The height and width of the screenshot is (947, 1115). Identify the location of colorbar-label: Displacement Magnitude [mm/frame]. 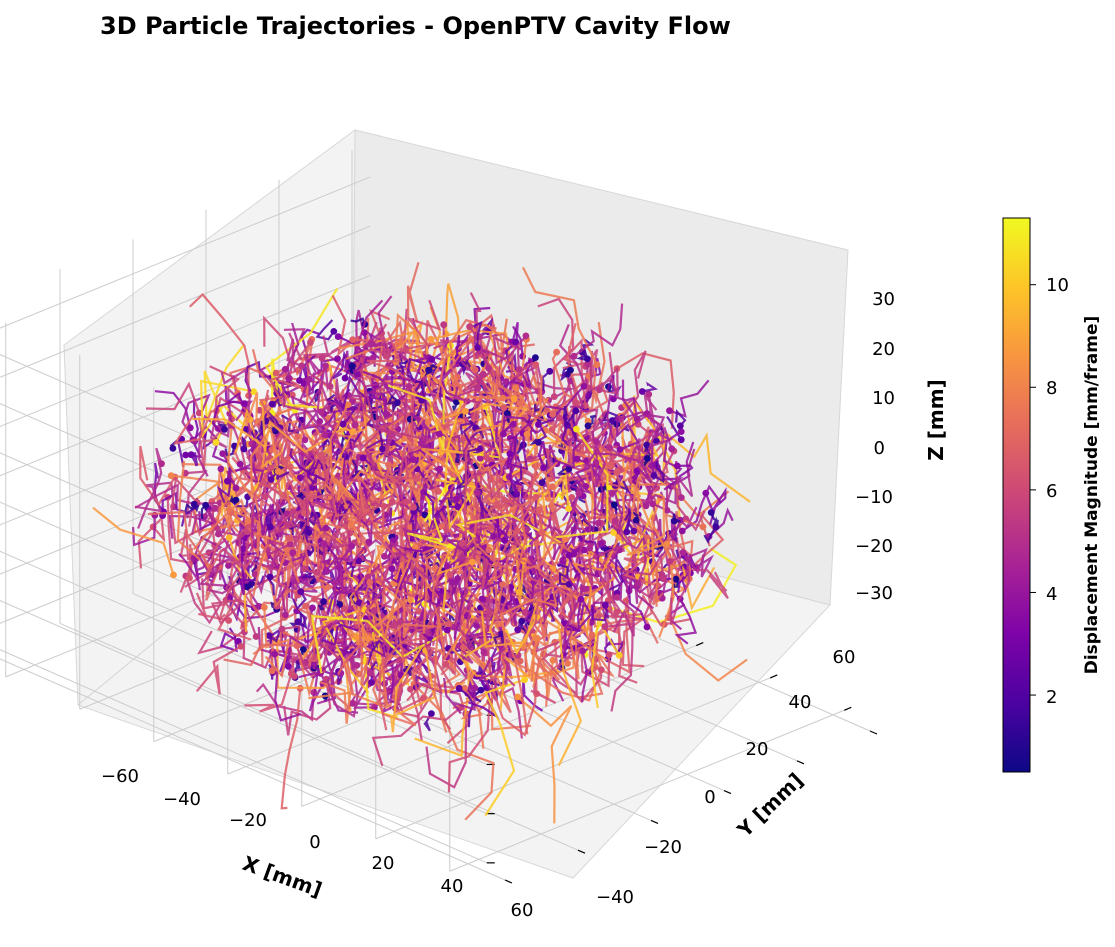
(1092, 495).